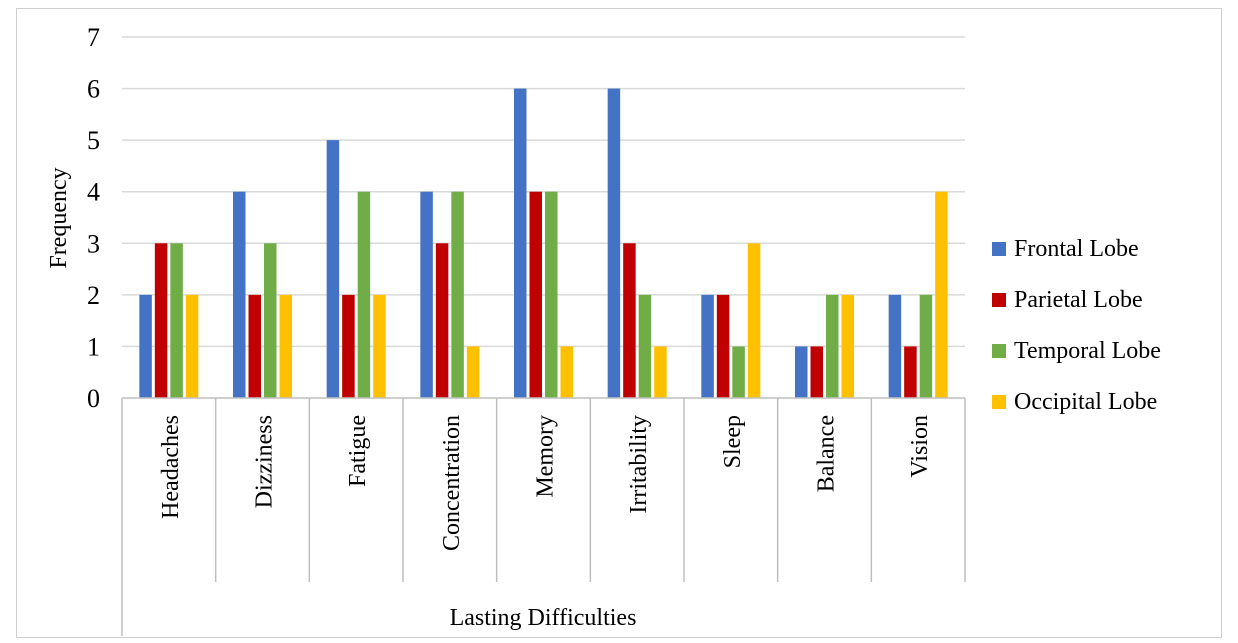 Image resolution: width=1238 pixels, height=643 pixels. I want to click on bar-frontal-lobe-headaches, so click(145, 346).